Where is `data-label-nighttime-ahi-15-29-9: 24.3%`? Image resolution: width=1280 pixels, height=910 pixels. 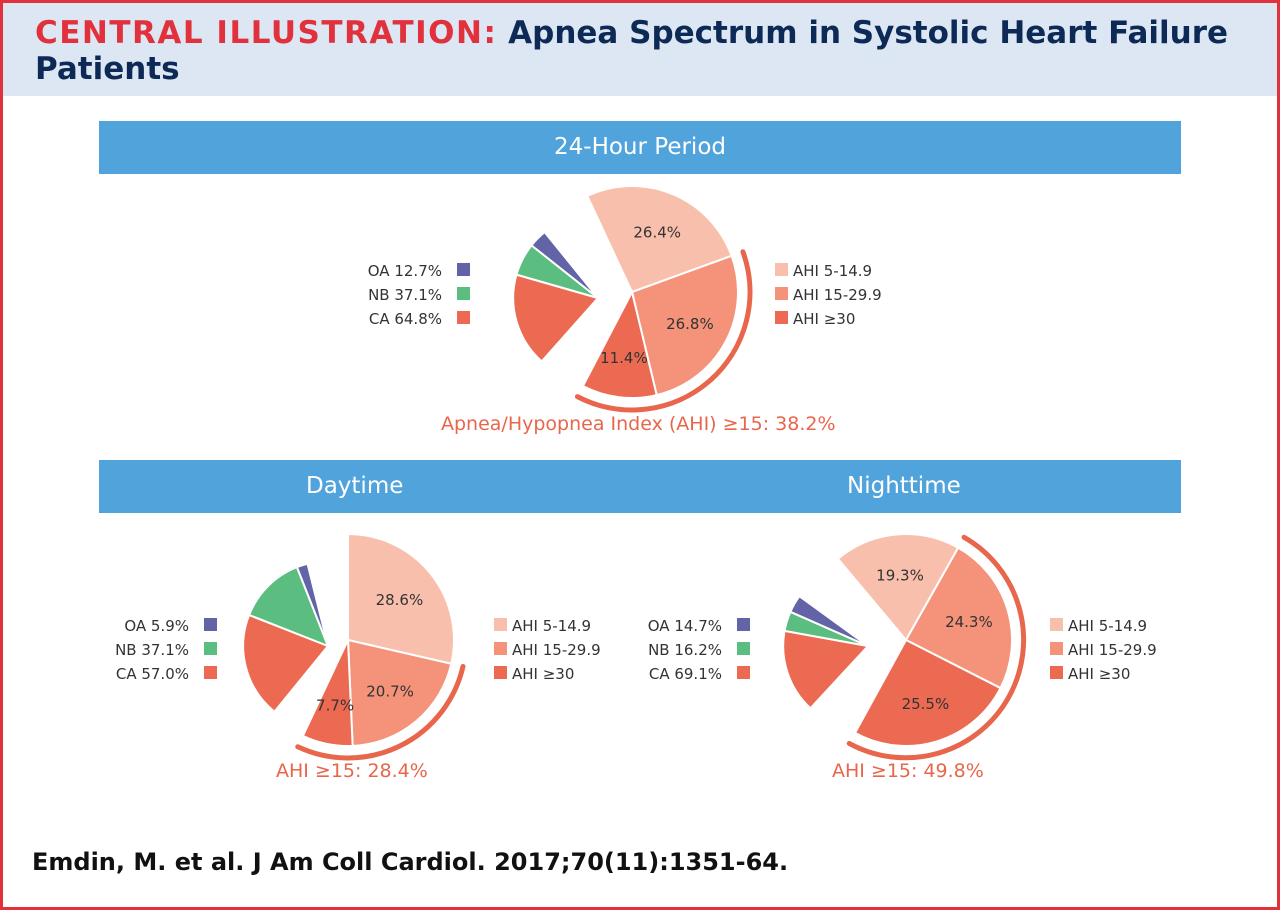
data-label-nighttime-ahi-15-29-9: 24.3% is located at coordinates (969, 622).